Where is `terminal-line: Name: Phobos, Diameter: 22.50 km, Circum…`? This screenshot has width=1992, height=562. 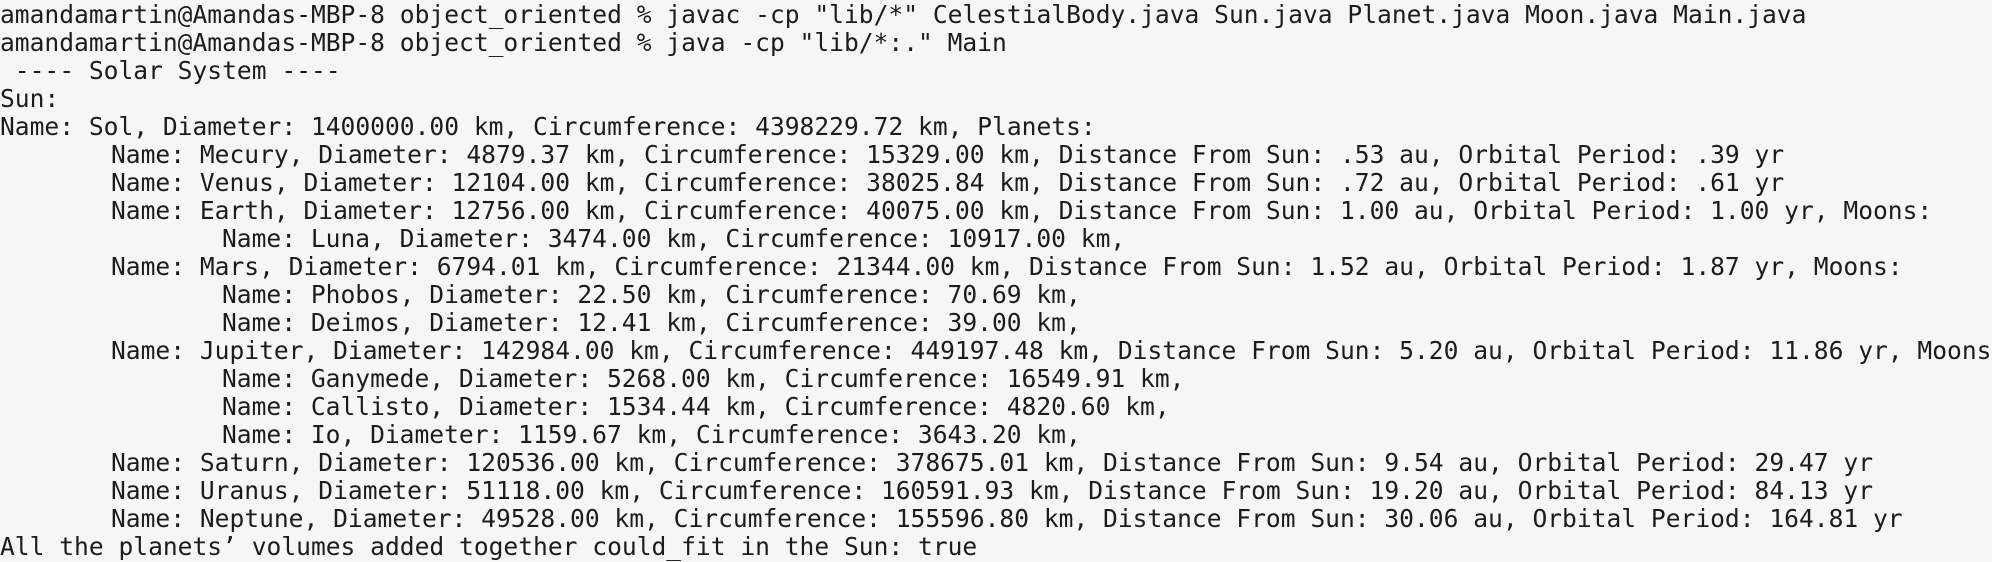
terminal-line: Name: Phobos, Diameter: 22.50 km, Circum… is located at coordinates (540, 294).